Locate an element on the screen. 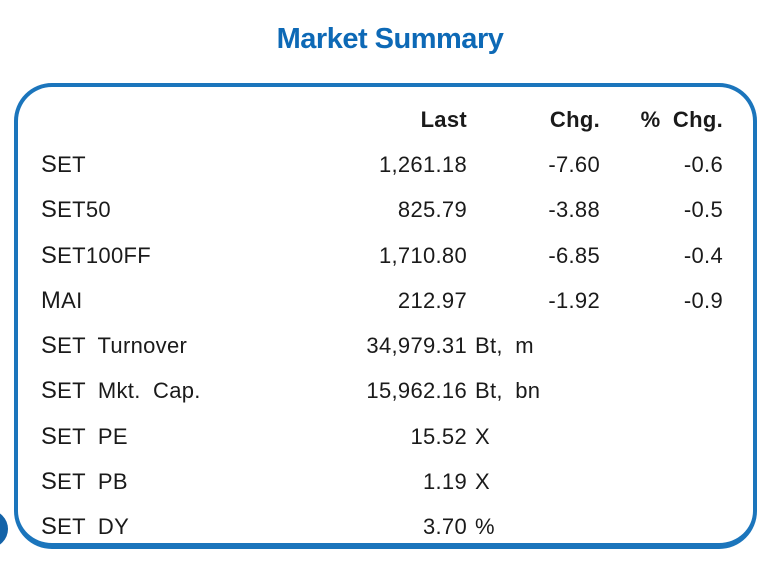 The height and width of the screenshot is (570, 780). table-row: MAI 212.97 -1.92 -0.9 is located at coordinates (385, 300).